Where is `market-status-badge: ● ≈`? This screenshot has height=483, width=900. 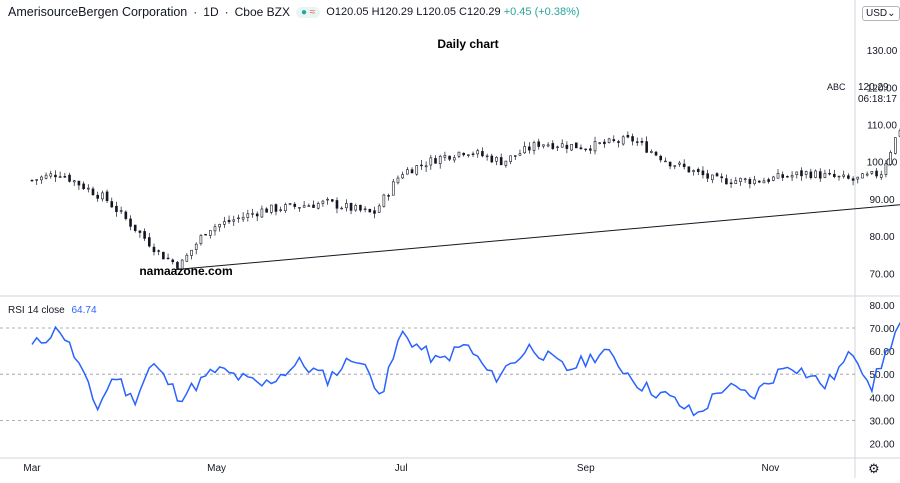 market-status-badge: ● ≈ is located at coordinates (308, 12).